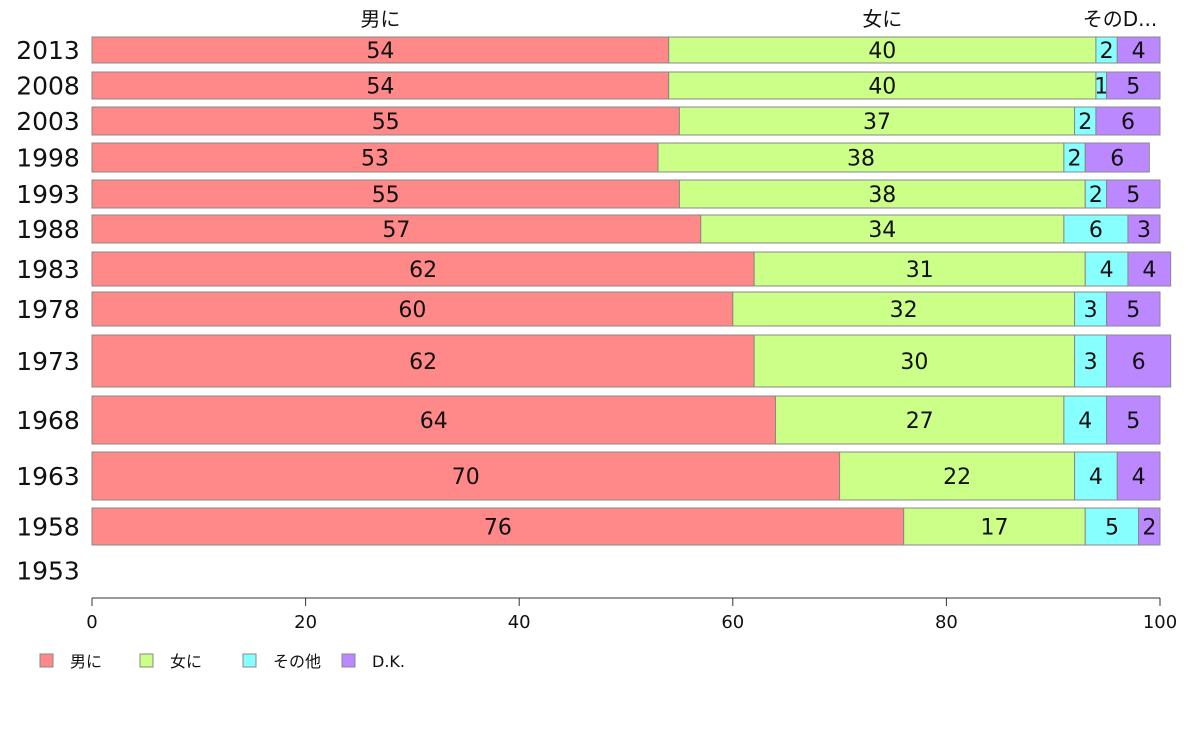 This screenshot has width=1188, height=736. Describe the element at coordinates (48, 527) in the screenshot. I see `year-label: 1958` at that location.